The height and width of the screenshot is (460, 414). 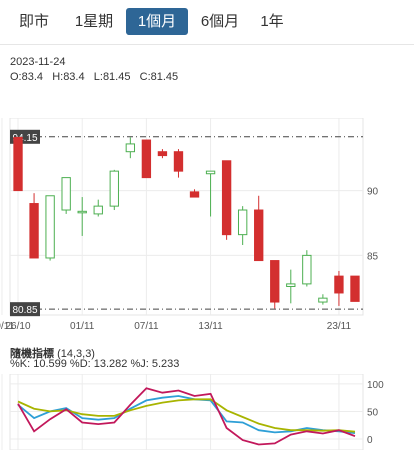 What do you see at coordinates (18, 326) in the screenshot?
I see `x-tick-label: 26/10` at bounding box center [18, 326].